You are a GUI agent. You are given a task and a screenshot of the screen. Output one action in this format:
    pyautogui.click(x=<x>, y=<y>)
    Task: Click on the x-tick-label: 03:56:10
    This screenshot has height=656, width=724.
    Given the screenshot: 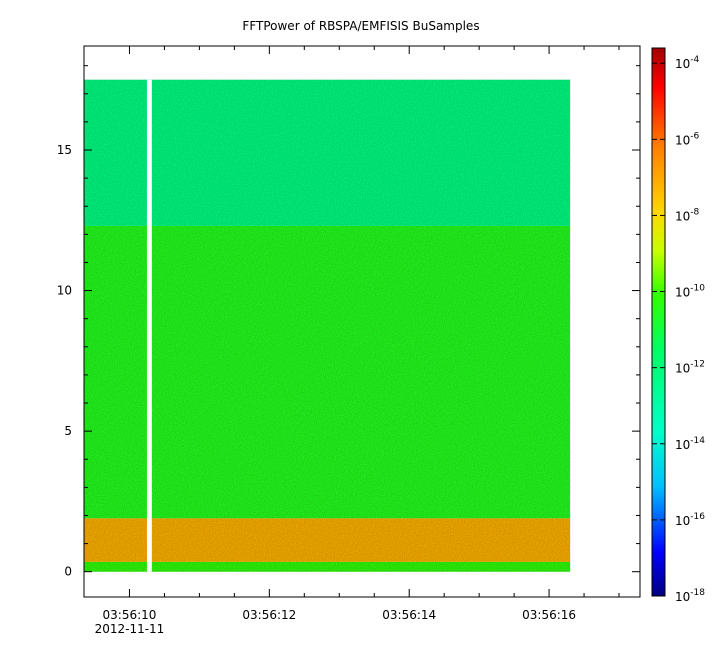 What is the action you would take?
    pyautogui.click(x=130, y=615)
    